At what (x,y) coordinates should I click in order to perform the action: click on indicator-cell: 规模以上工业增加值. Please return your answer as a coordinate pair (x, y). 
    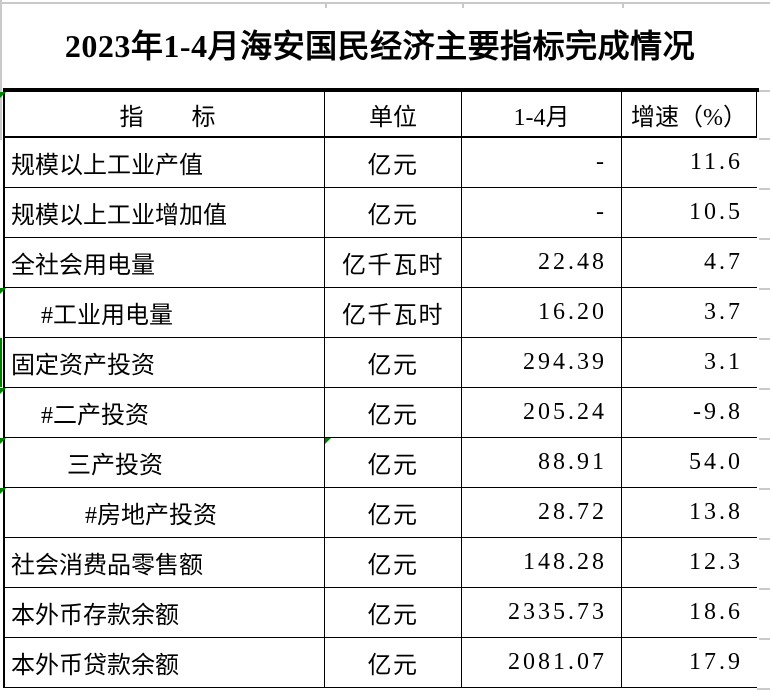
    Looking at the image, I should click on (165, 213).